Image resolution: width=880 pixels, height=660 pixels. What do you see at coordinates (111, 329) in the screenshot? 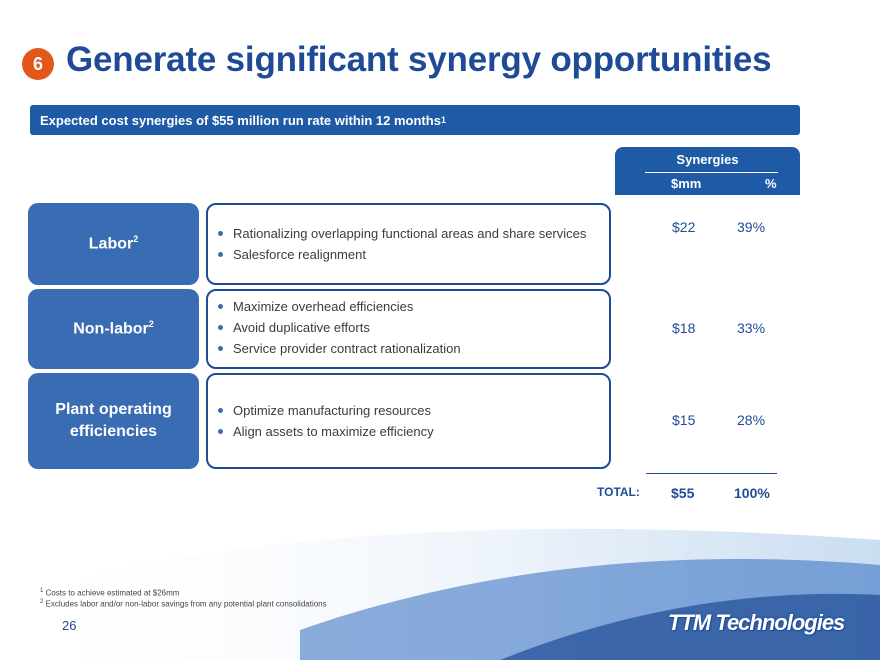
I see `category-label: Non-labor` at bounding box center [111, 329].